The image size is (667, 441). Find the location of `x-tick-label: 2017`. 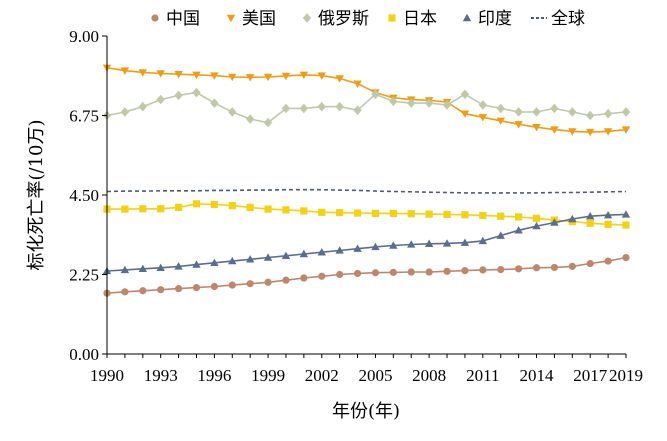

x-tick-label: 2017 is located at coordinates (590, 375).